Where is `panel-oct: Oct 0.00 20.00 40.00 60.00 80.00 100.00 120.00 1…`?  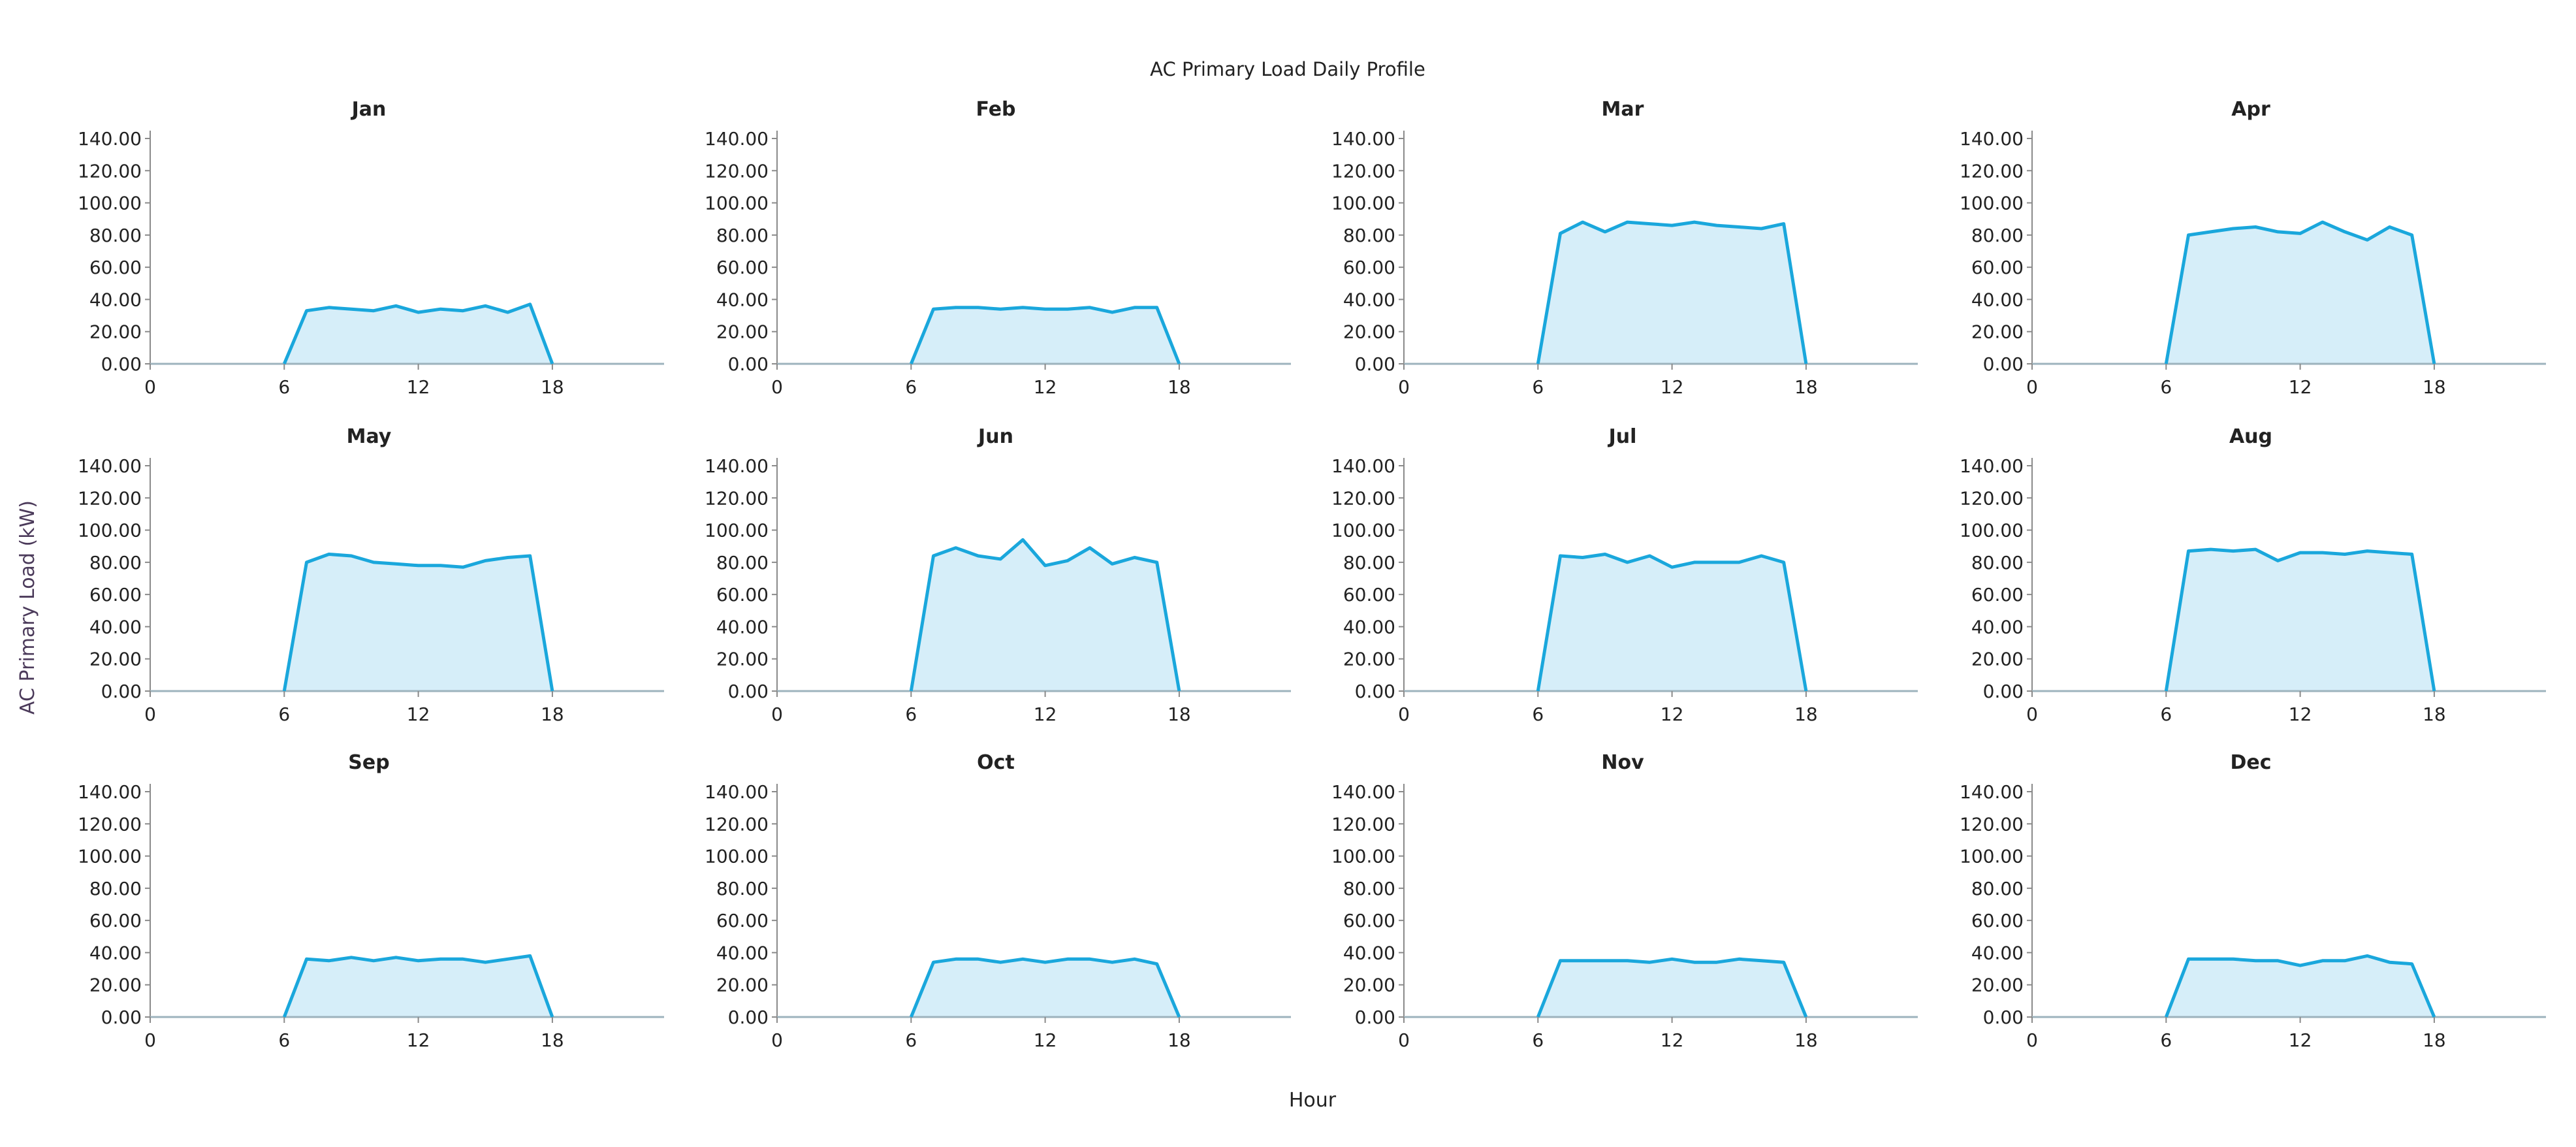 panel-oct: Oct 0.00 20.00 40.00 60.00 80.00 100.00 120.00 1… is located at coordinates (998, 901).